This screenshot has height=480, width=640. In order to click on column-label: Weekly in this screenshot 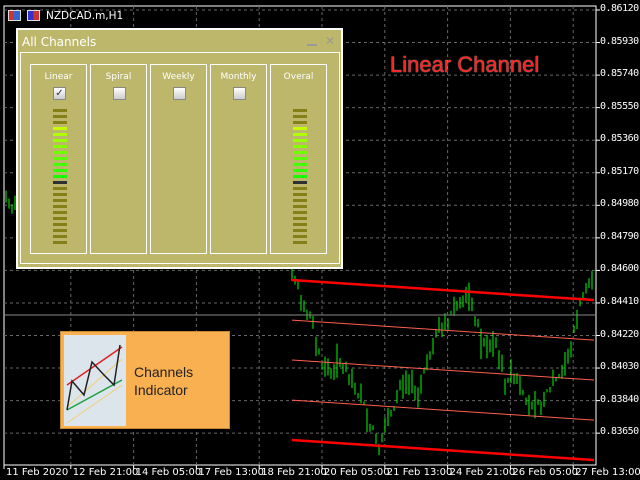, I will do `click(178, 77)`.